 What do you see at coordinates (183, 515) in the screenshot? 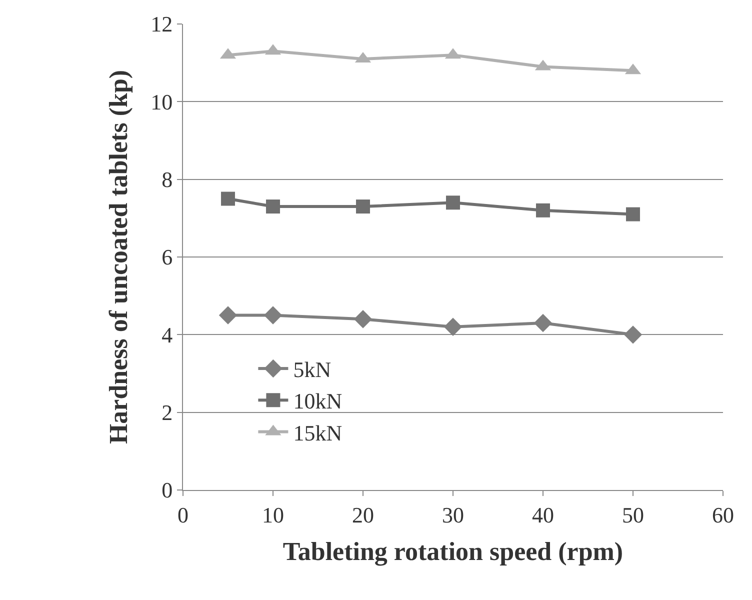
I see `x-tick-label: 0` at bounding box center [183, 515].